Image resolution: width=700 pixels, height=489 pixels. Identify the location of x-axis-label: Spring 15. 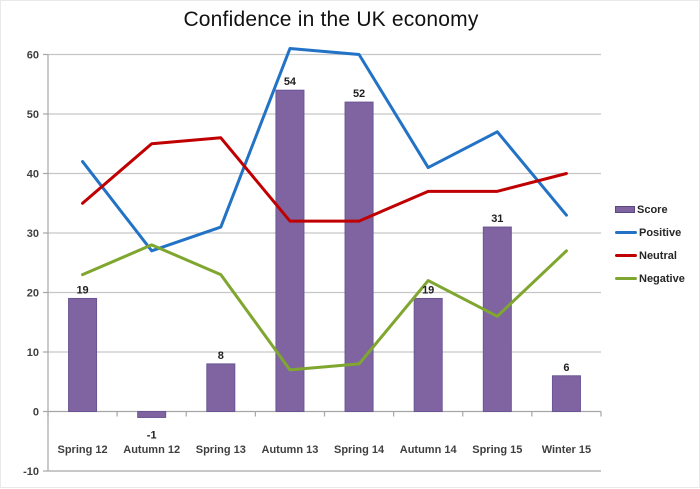
(497, 450).